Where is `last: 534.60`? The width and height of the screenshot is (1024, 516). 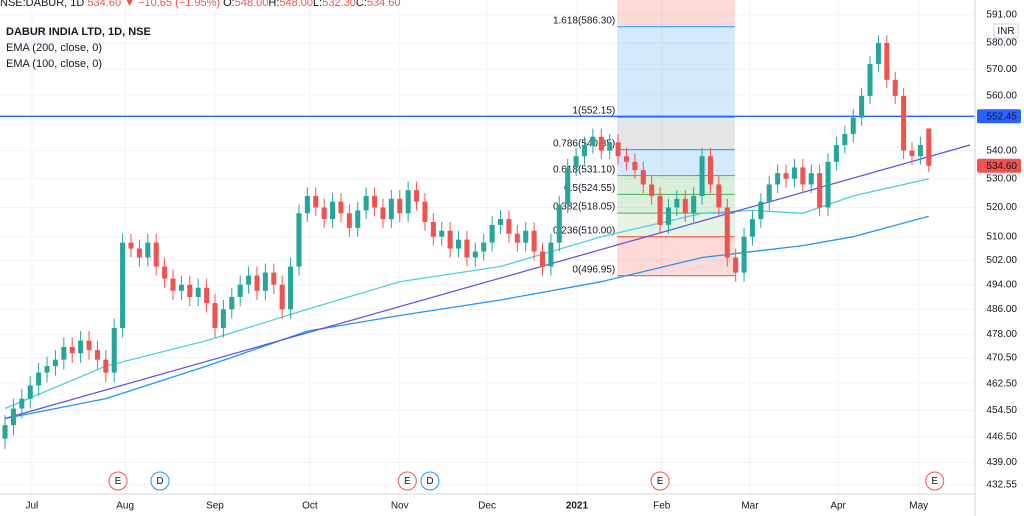 last: 534.60 is located at coordinates (104, 4).